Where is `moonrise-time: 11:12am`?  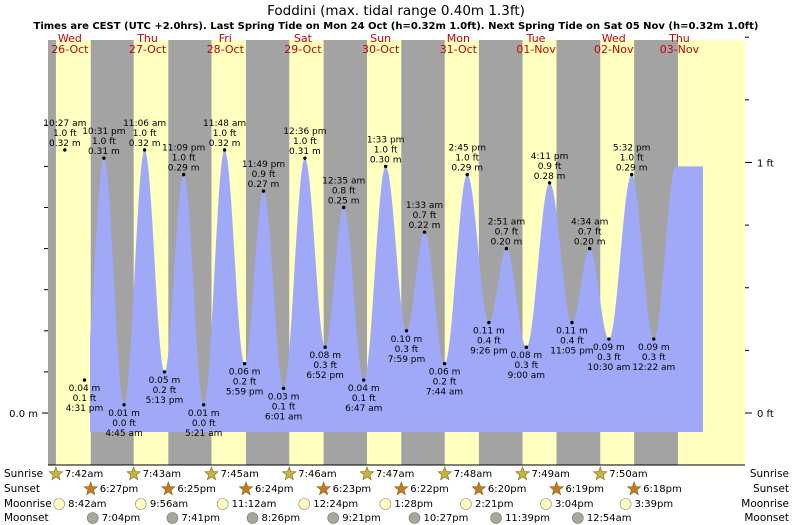
moonrise-time: 11:12am is located at coordinates (254, 504).